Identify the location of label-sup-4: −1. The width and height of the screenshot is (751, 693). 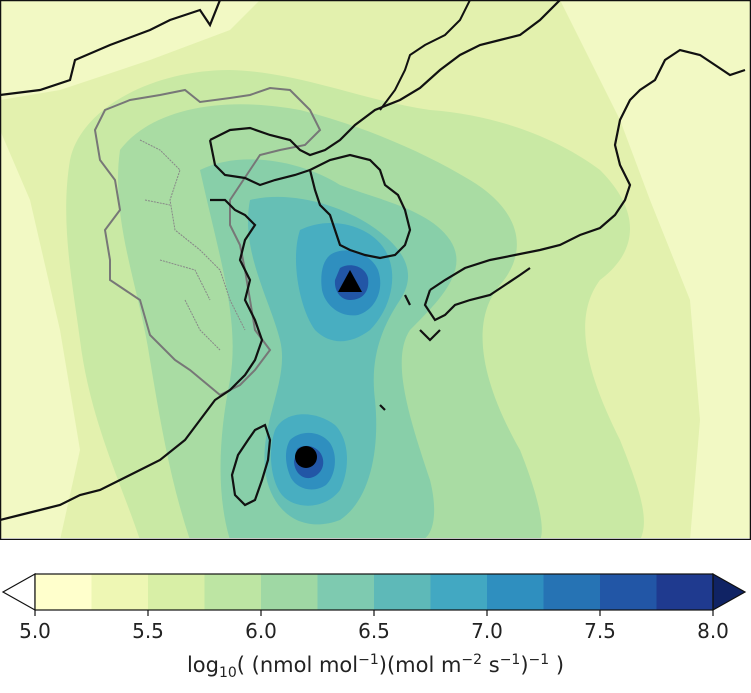
(539, 660).